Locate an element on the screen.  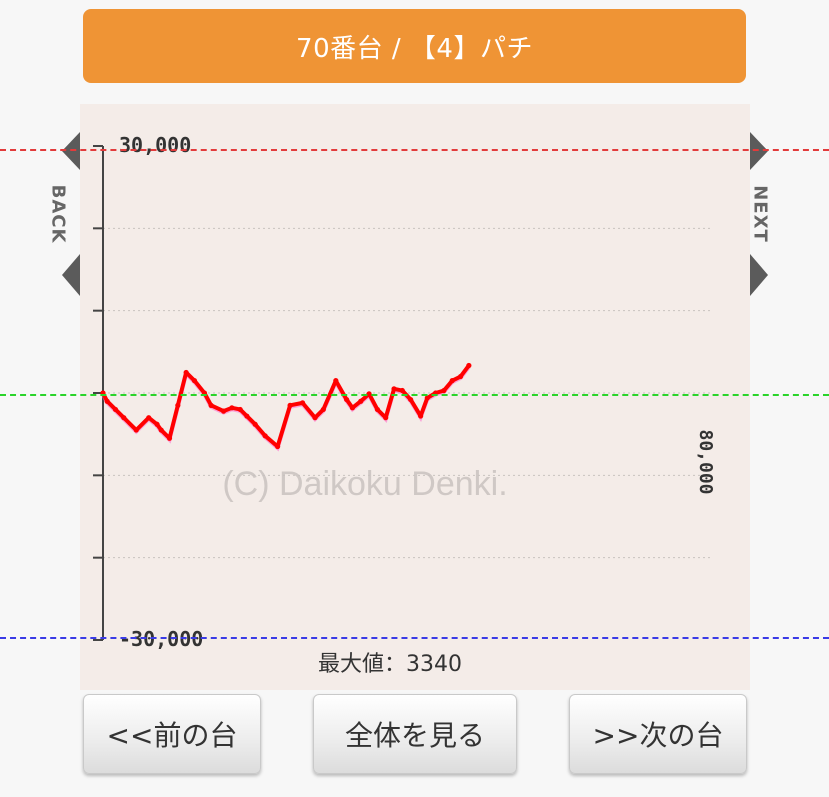
view-all-button: 全体を見る is located at coordinates (415, 734).